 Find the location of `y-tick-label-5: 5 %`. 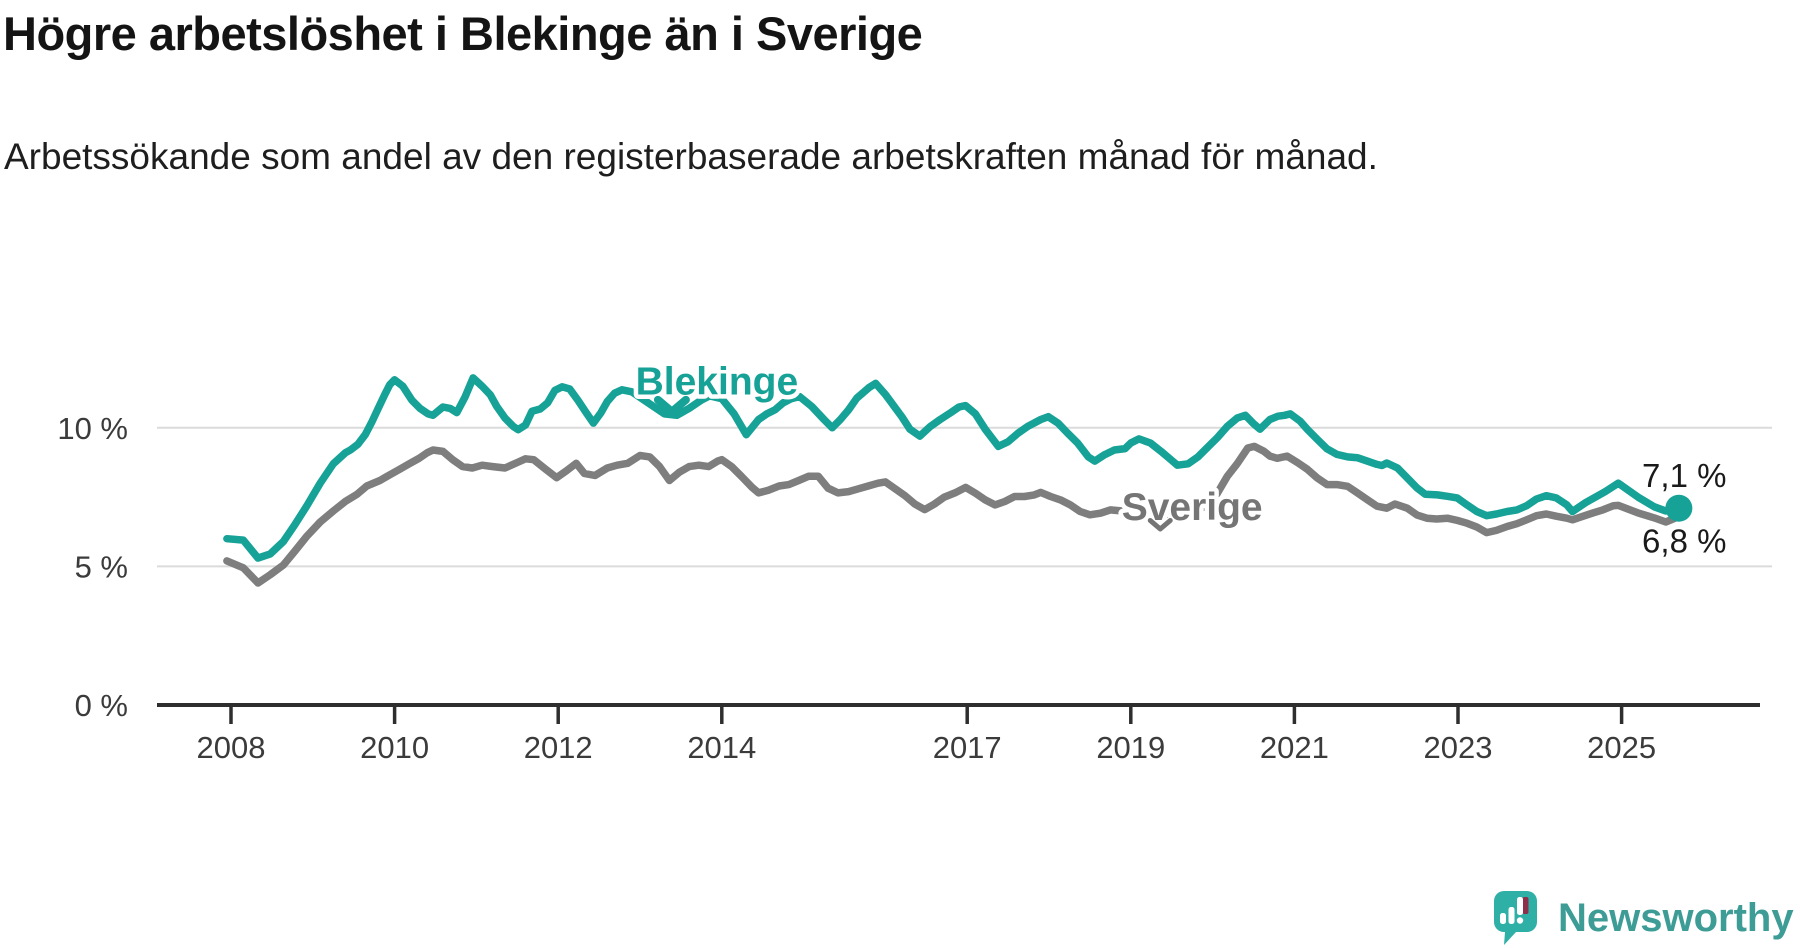

y-tick-label-5: 5 % is located at coordinates (101, 566).